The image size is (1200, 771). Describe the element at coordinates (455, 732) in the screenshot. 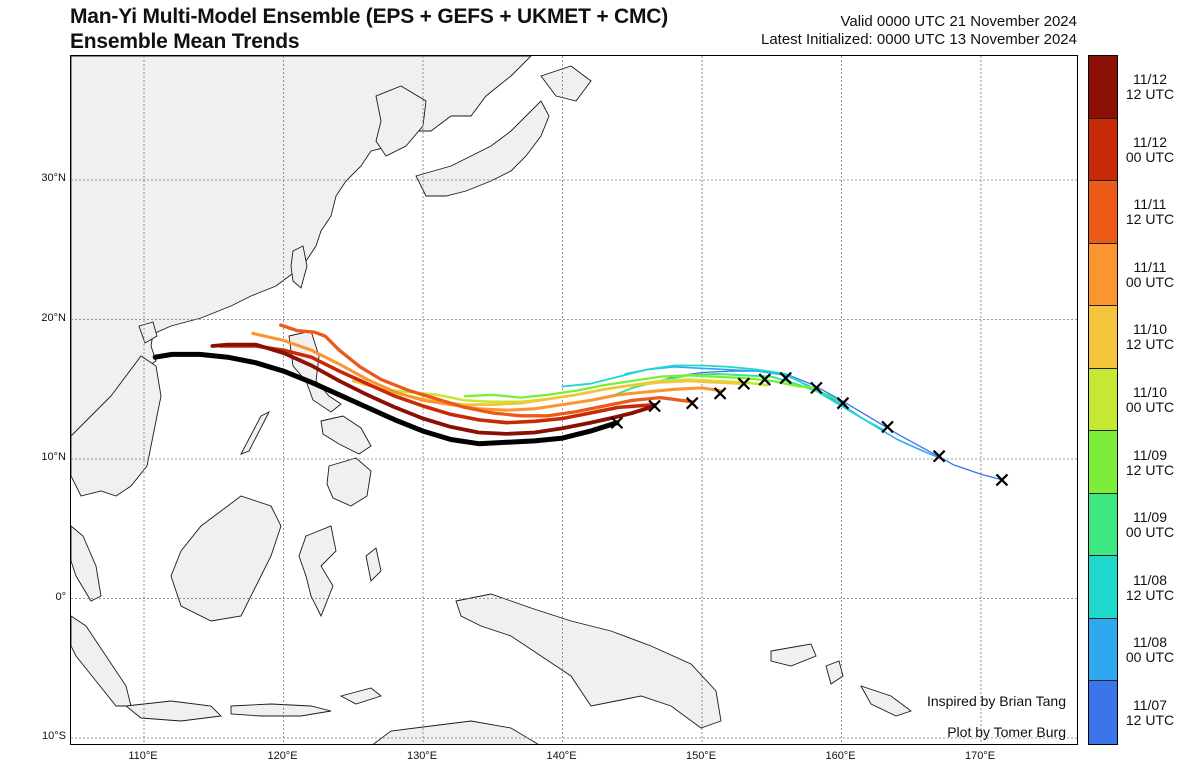

I see `landmass-australia` at that location.